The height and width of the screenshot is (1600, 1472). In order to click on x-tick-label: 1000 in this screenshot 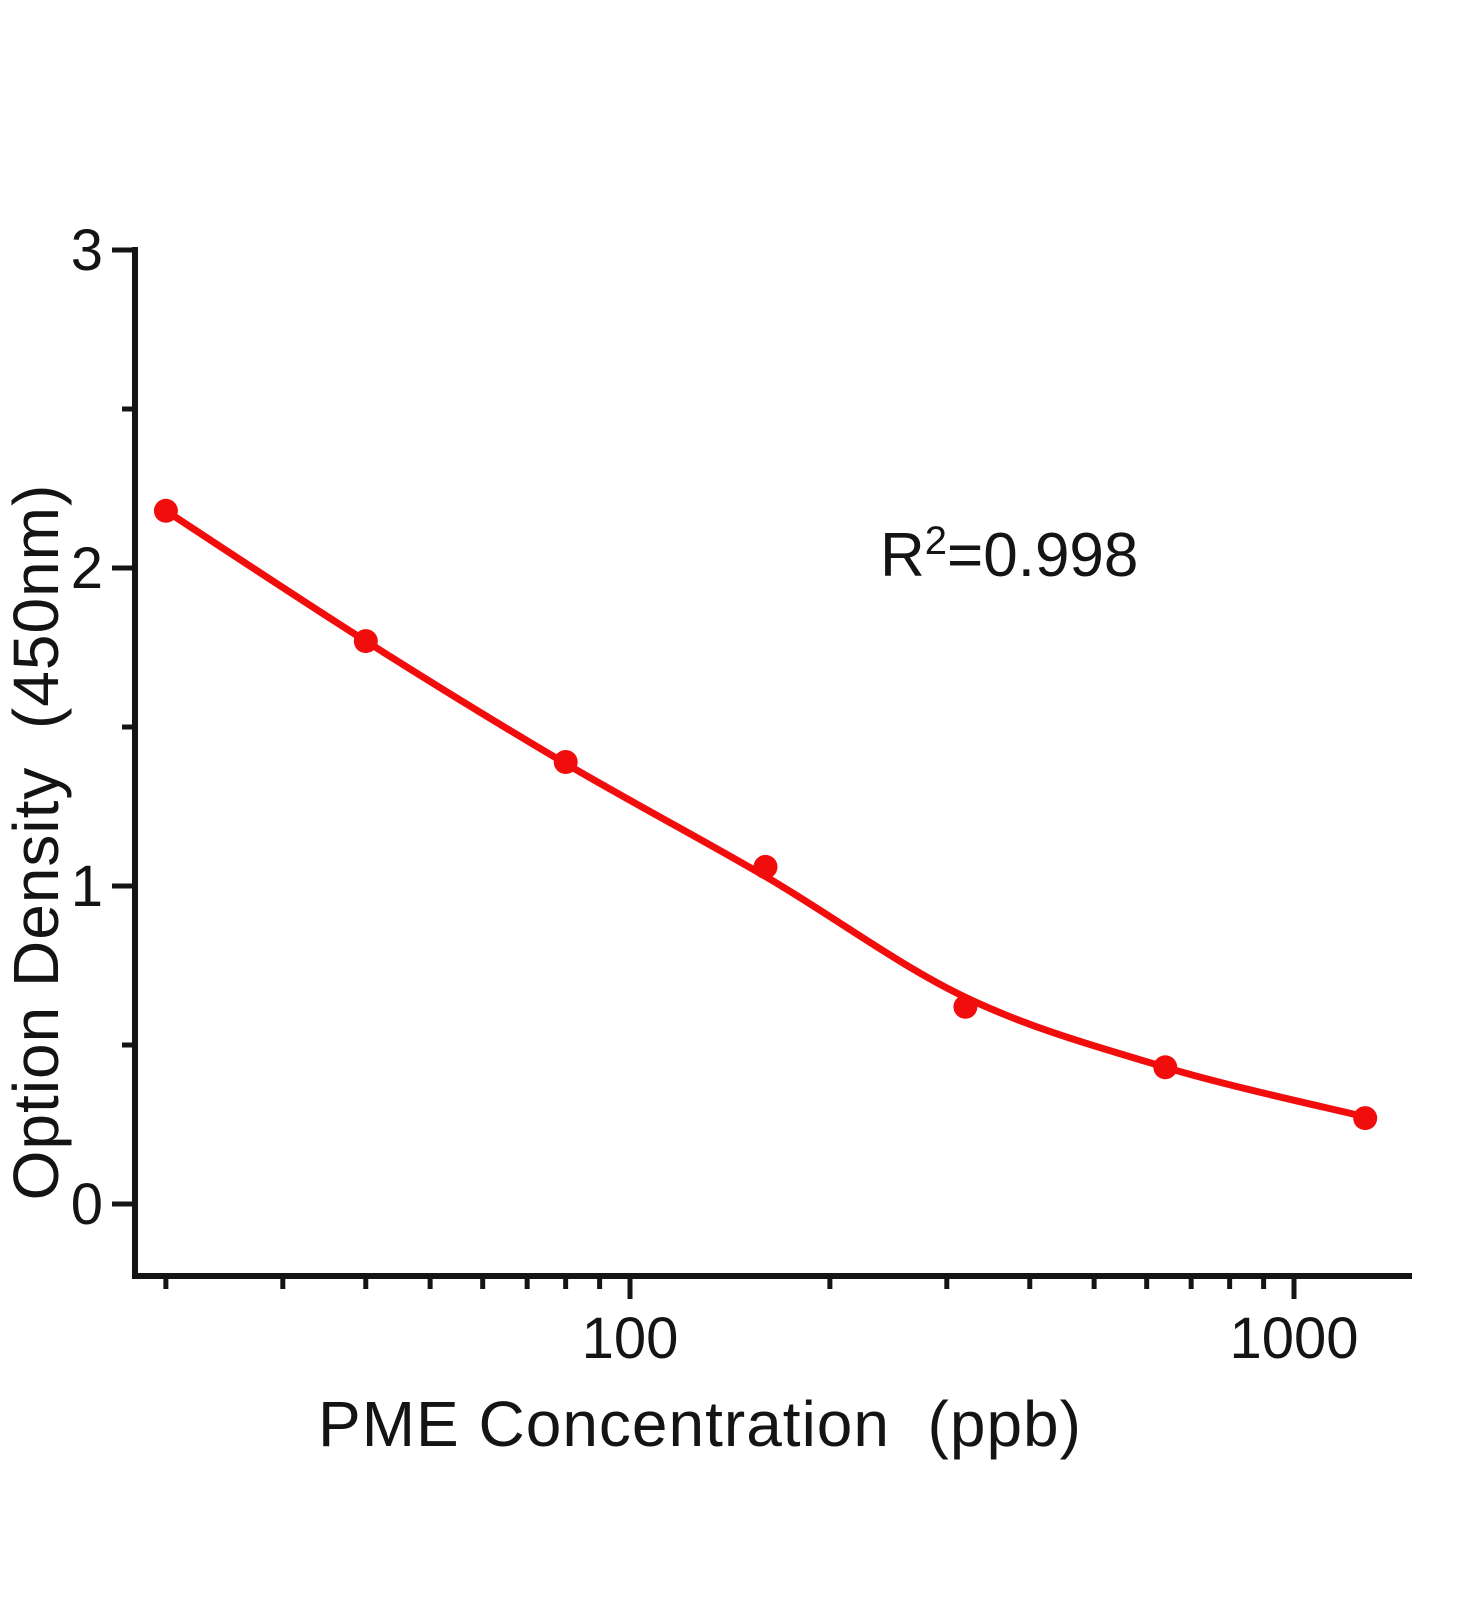, I will do `click(1293, 1338)`.